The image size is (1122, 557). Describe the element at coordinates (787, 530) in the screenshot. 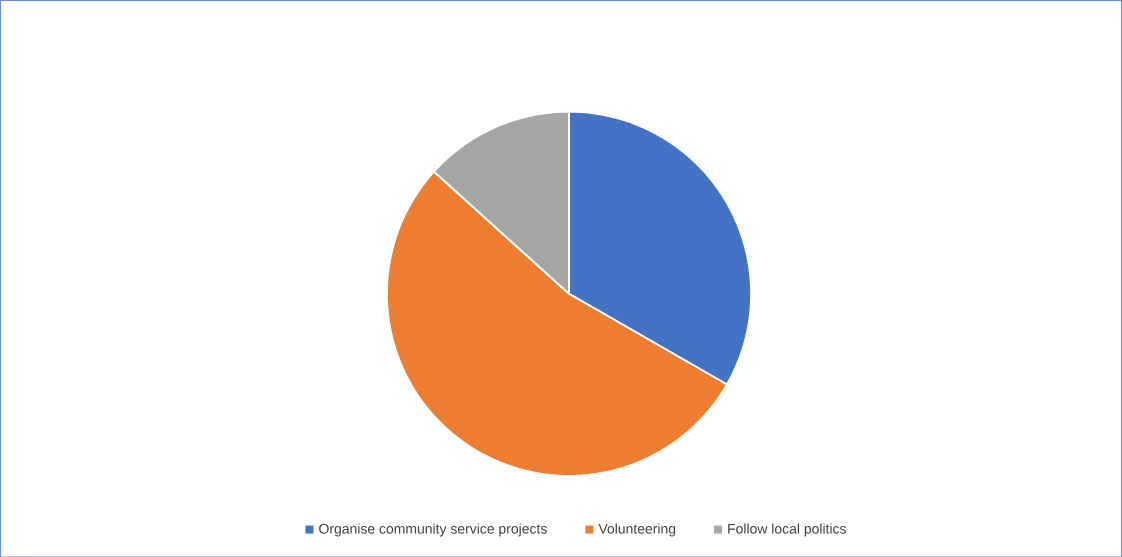

I see `legend-label: Follow local politics` at that location.